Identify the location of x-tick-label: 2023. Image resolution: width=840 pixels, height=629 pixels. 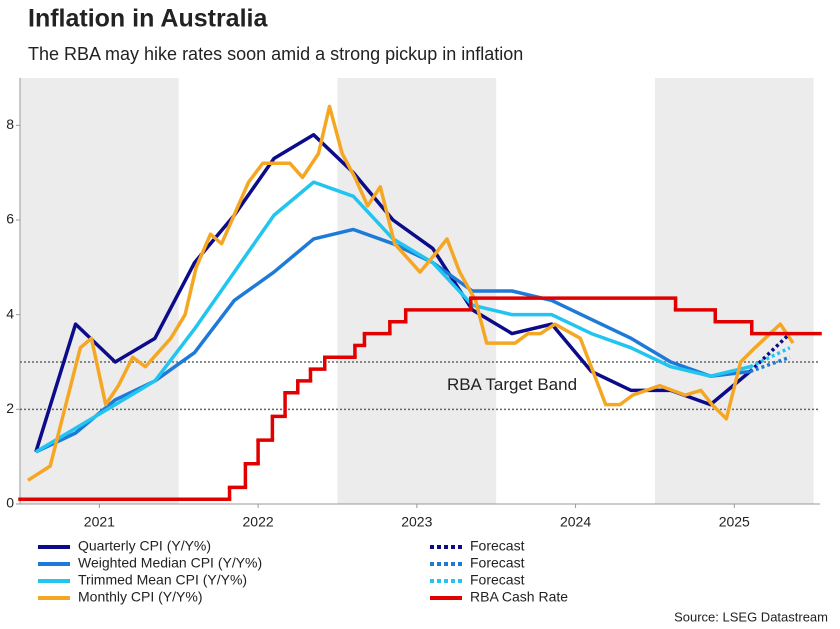
(416, 522).